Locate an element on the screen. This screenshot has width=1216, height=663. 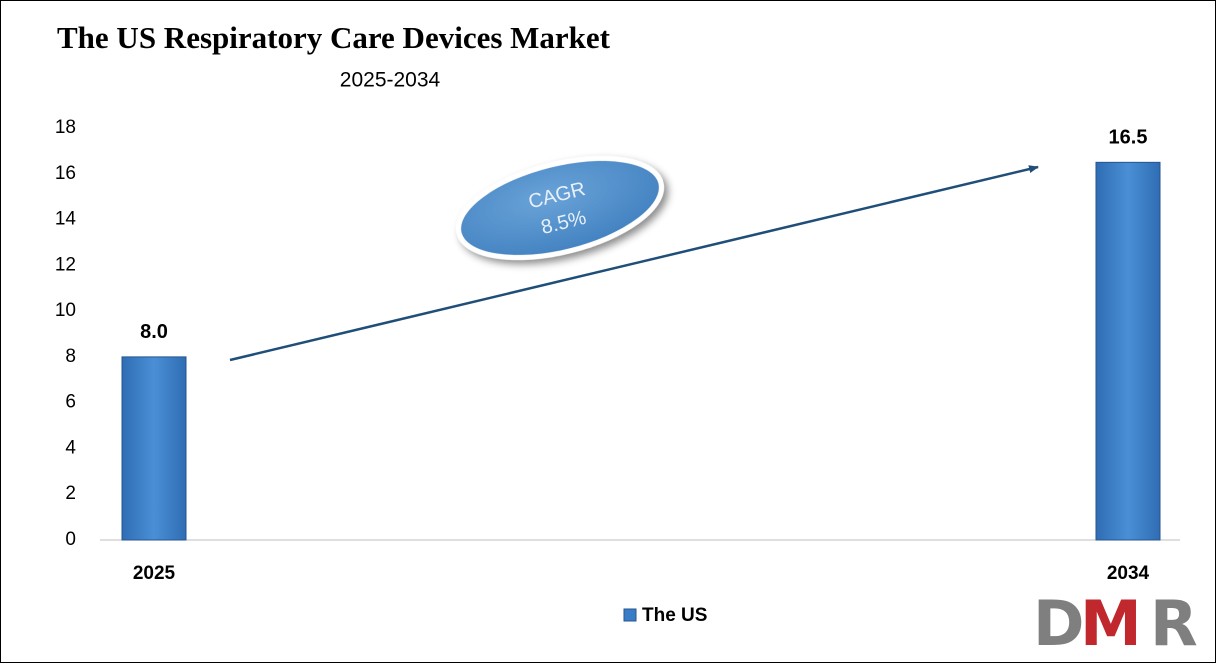
y-tick-label: 6 is located at coordinates (70, 402).